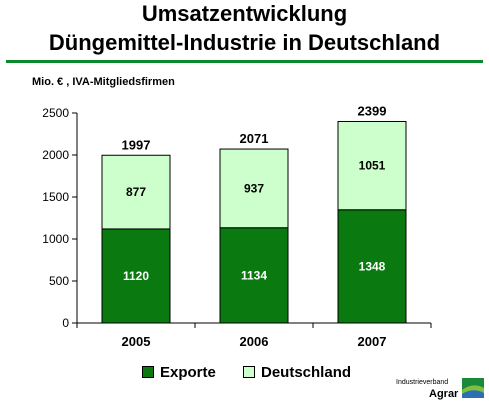  I want to click on data-label-exporte-2007: 1348, so click(372, 266).